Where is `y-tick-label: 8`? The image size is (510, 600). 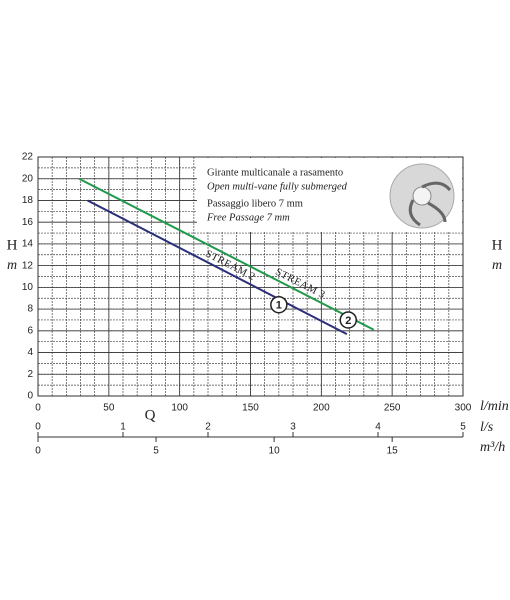
y-tick-label: 8 is located at coordinates (30, 309).